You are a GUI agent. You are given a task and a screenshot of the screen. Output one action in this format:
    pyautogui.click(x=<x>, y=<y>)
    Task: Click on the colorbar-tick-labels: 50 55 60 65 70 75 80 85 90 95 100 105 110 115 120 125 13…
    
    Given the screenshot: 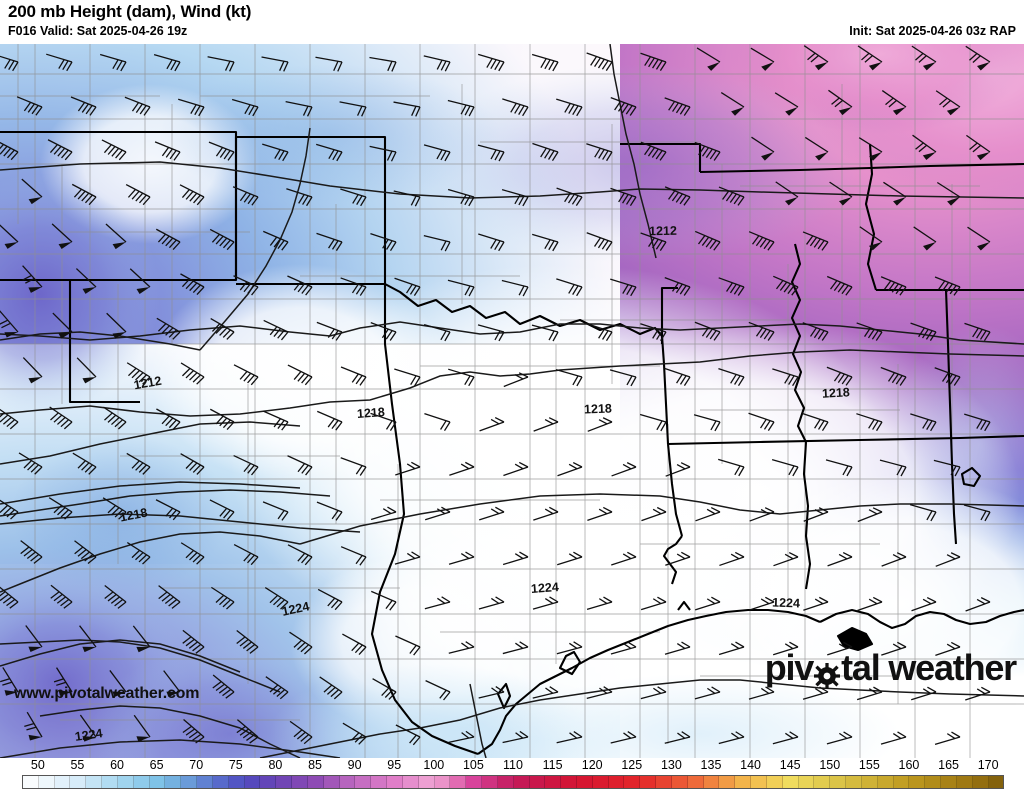 What is the action you would take?
    pyautogui.click(x=512, y=766)
    